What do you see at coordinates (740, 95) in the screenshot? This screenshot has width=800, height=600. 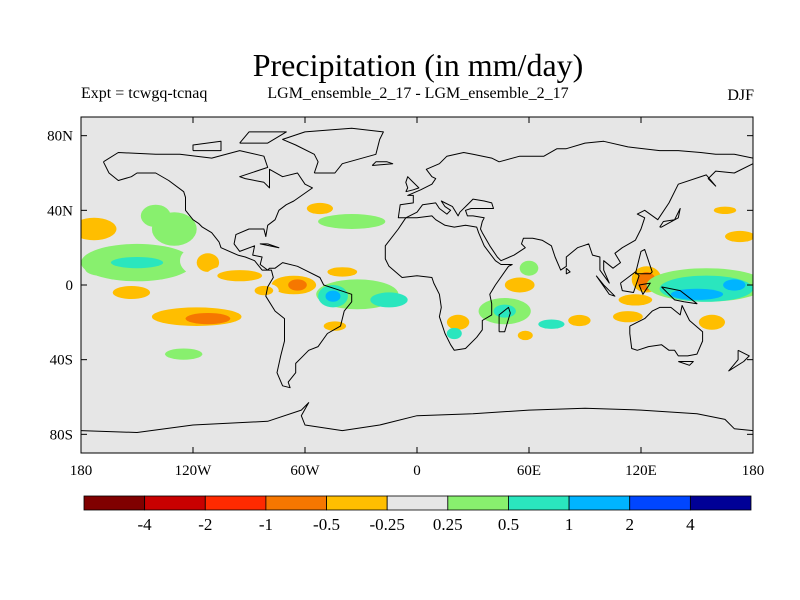 I see `season-label: DJF` at bounding box center [740, 95].